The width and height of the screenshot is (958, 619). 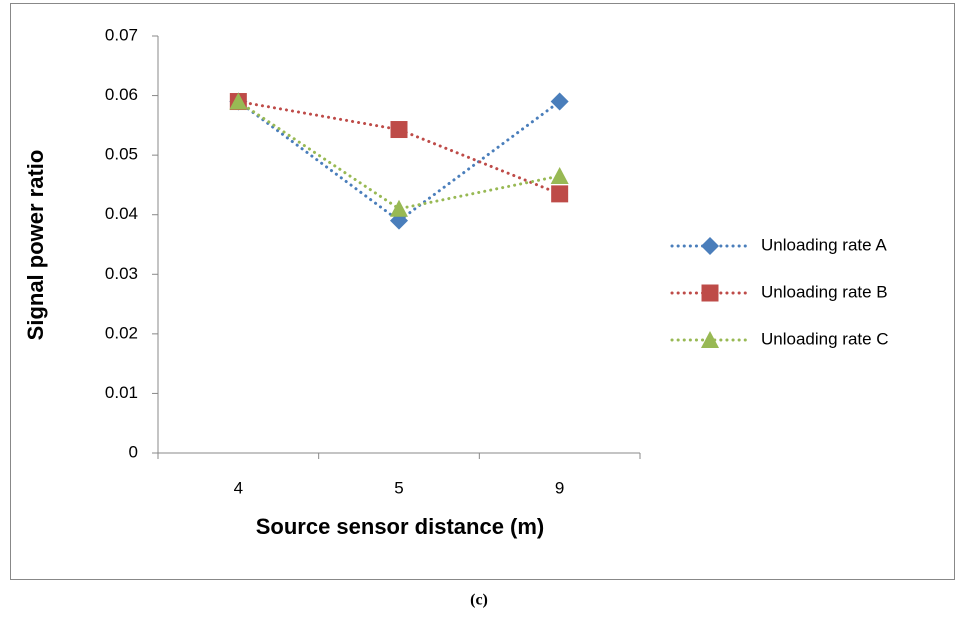 I want to click on series-line, so click(x=399, y=148).